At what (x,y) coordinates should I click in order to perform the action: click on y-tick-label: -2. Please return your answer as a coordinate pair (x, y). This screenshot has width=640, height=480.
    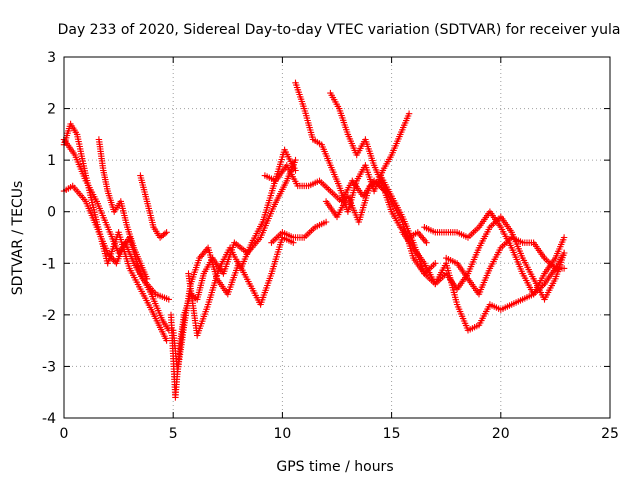
    Looking at the image, I should click on (49, 316).